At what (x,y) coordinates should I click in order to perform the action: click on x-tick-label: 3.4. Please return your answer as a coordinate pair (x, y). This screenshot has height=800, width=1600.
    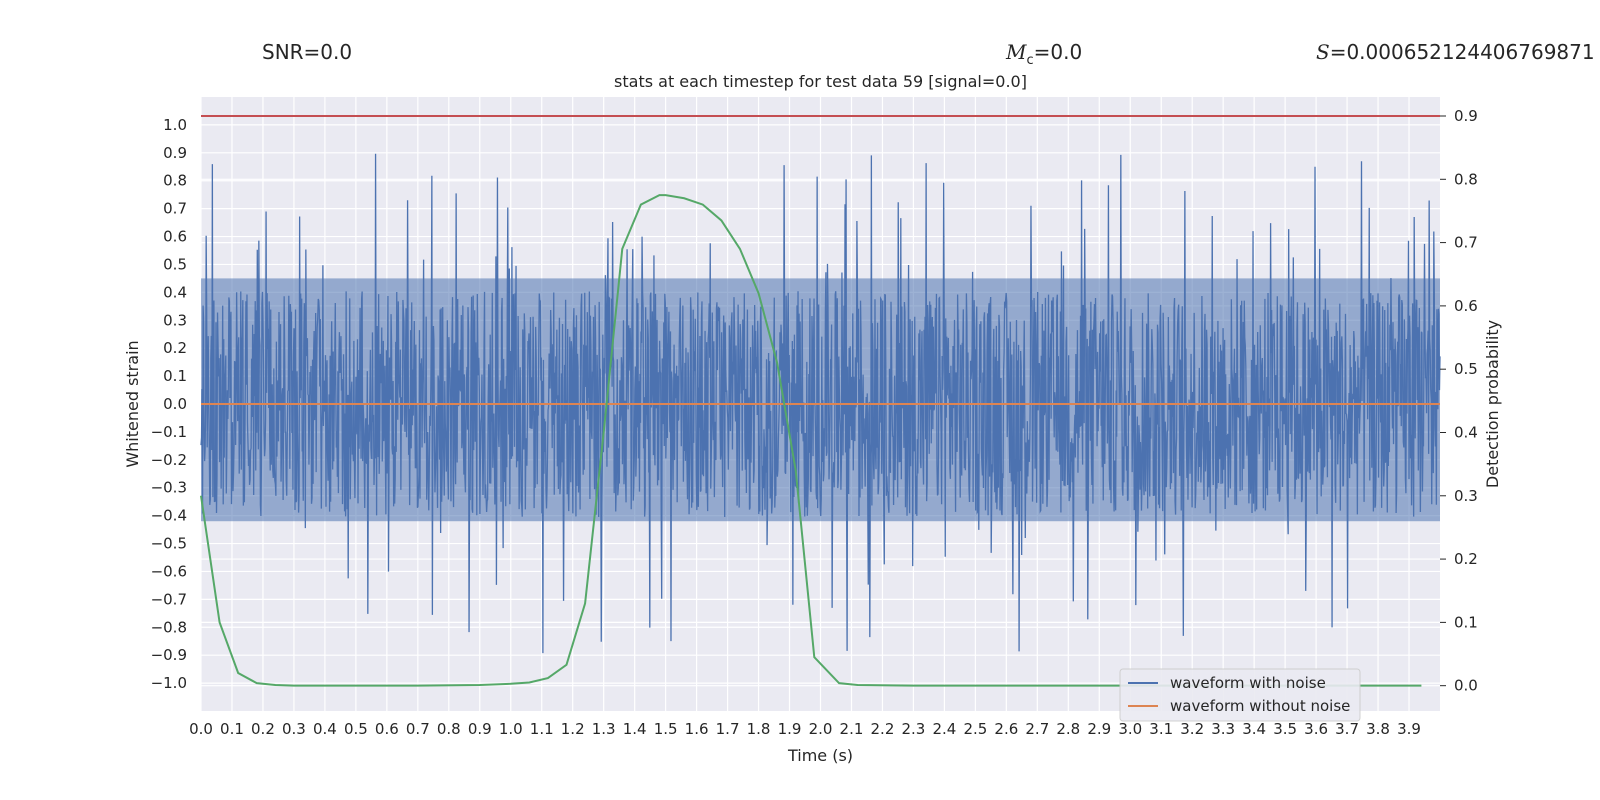
    Looking at the image, I should click on (1254, 729).